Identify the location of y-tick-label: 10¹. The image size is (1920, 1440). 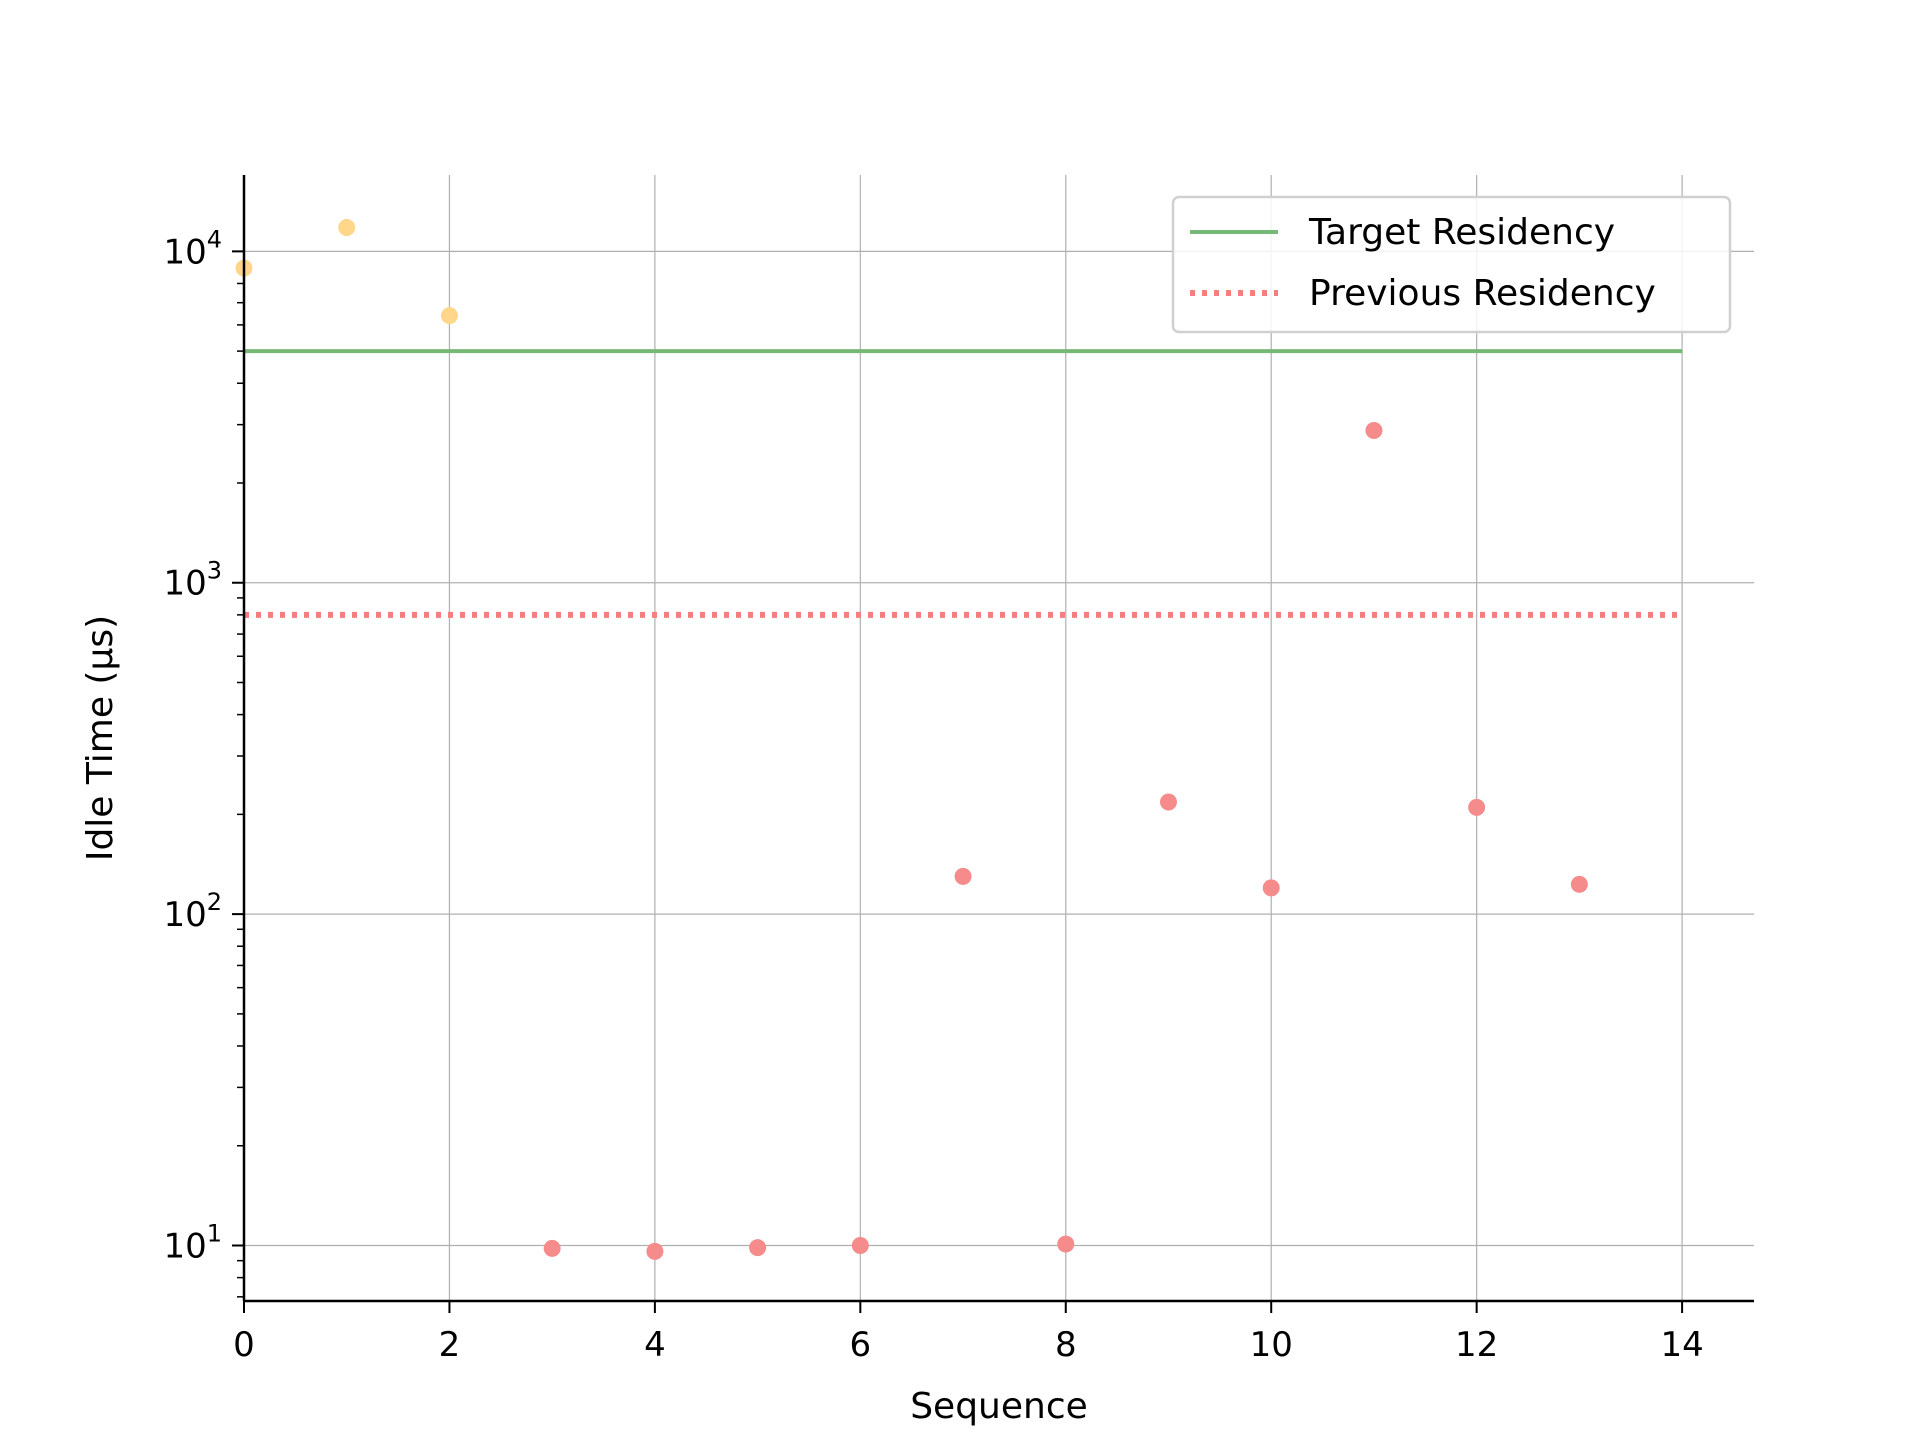
(192, 1242).